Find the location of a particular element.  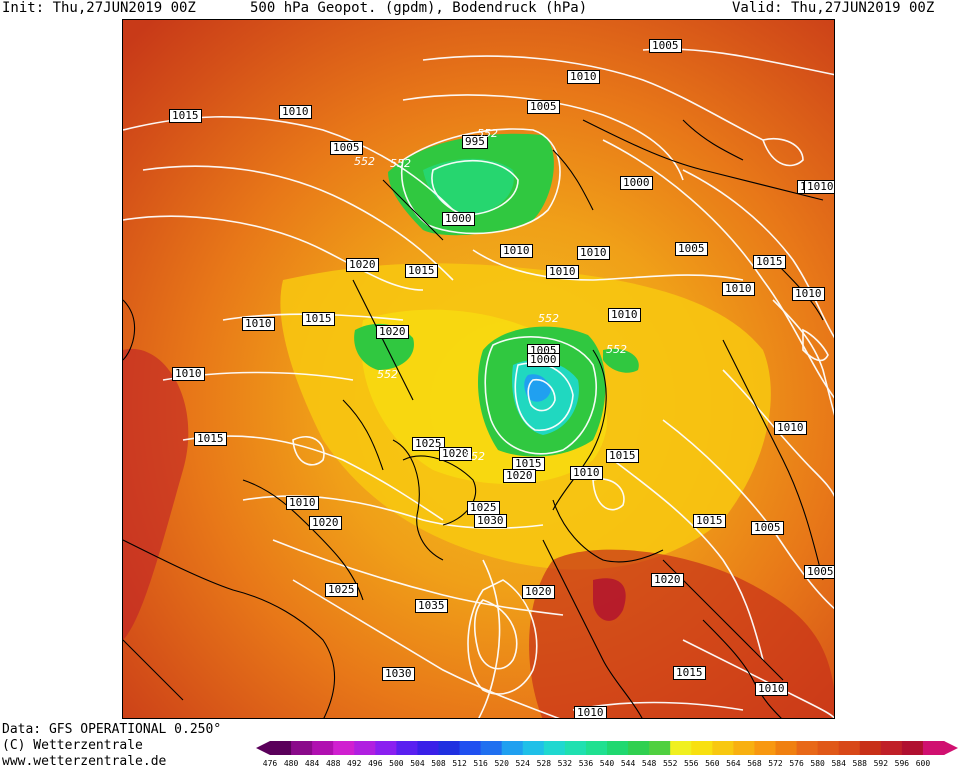

isobar-label: 995 is located at coordinates (475, 142).